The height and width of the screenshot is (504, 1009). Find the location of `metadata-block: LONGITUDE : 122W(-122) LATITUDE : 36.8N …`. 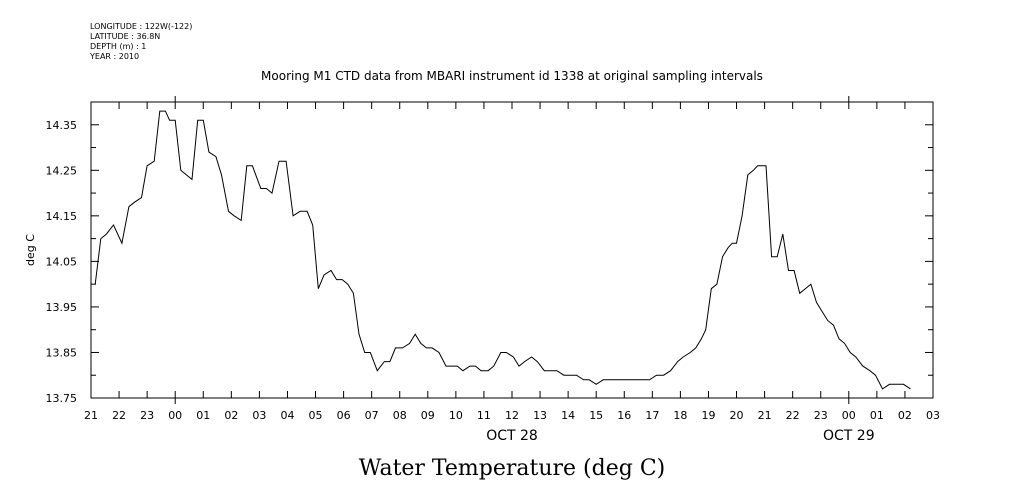

metadata-block: LONGITUDE : 122W(-122) LATITUDE : 36.8N … is located at coordinates (141, 42).